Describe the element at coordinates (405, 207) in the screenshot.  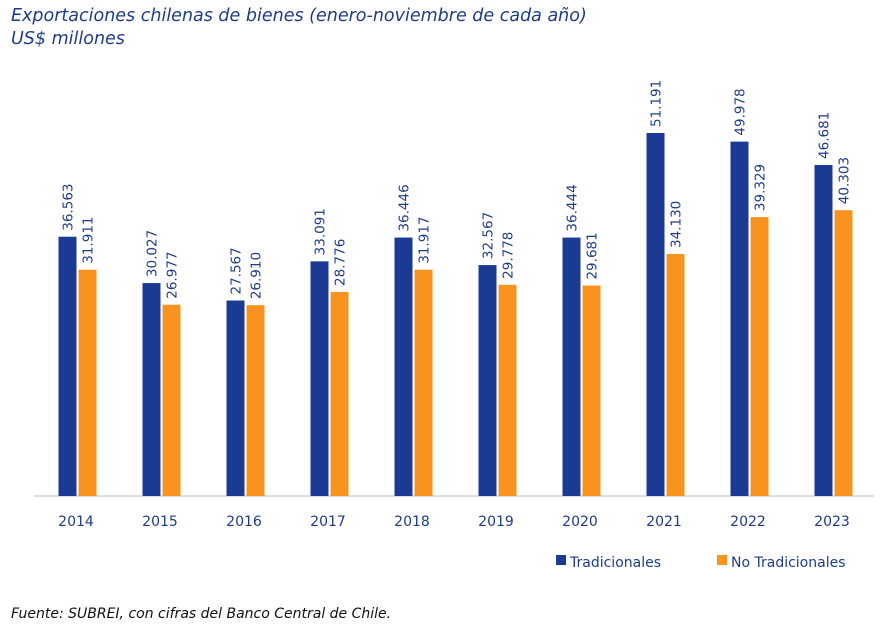
I see `data-label-tradicionales-2018: 36.446` at that location.